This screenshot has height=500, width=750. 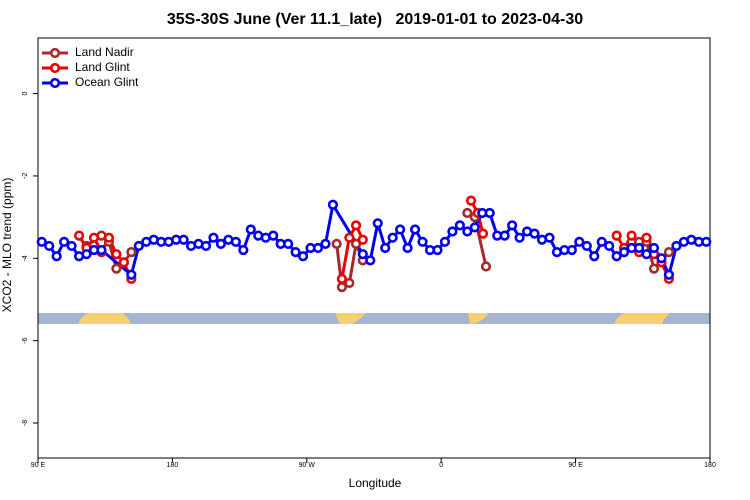 What do you see at coordinates (374, 318) in the screenshot?
I see `surface-strip` at bounding box center [374, 318].